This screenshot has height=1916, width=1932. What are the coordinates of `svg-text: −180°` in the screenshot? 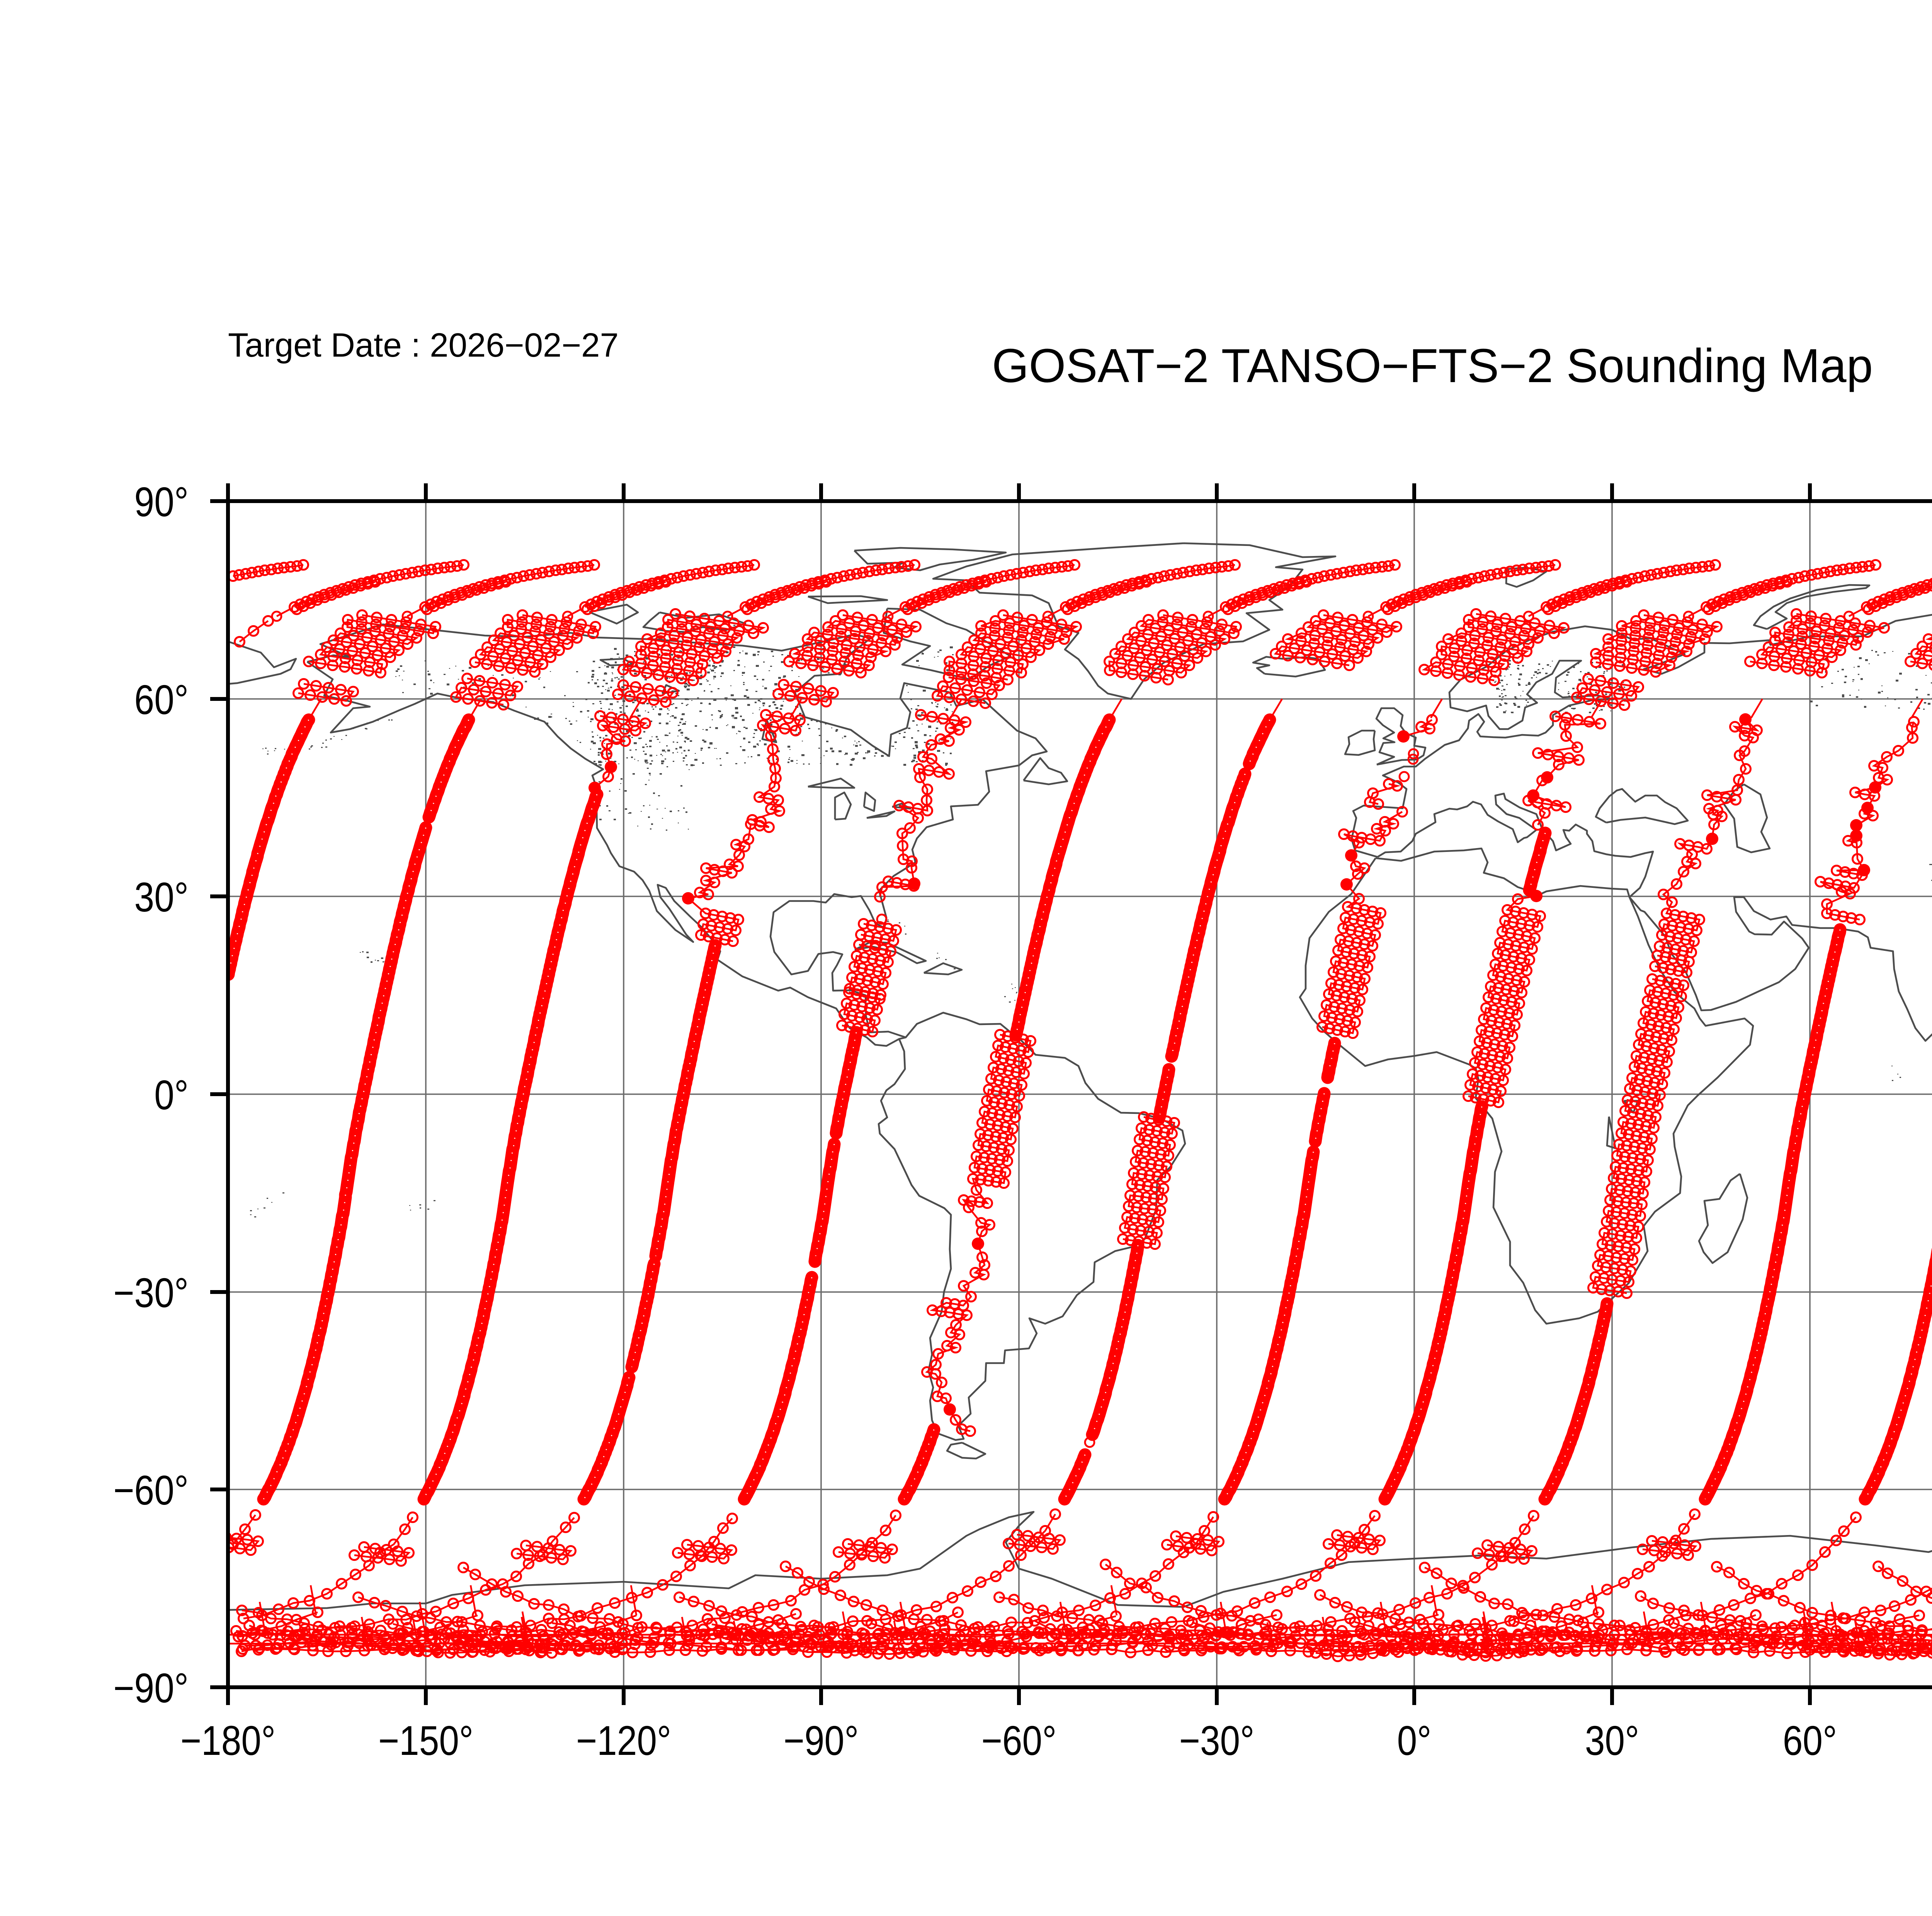 It's located at (228, 1740).